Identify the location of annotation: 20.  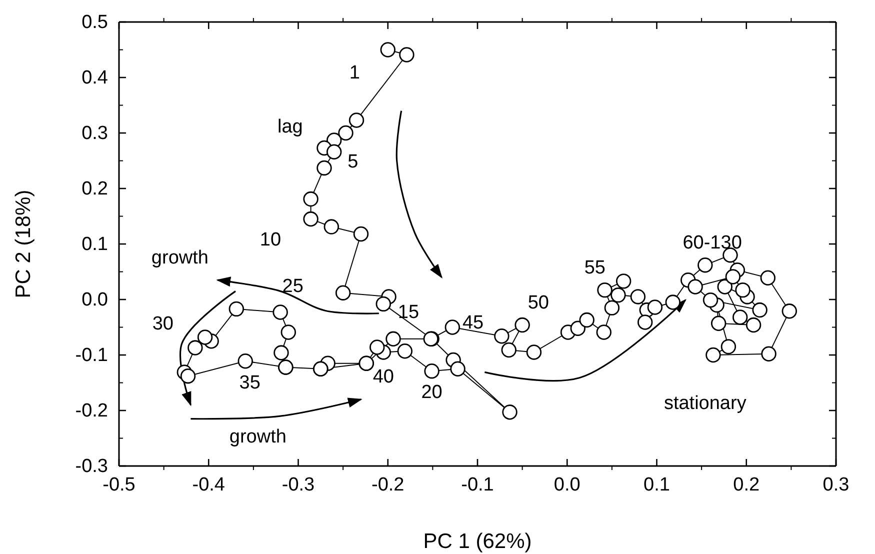
(431, 393).